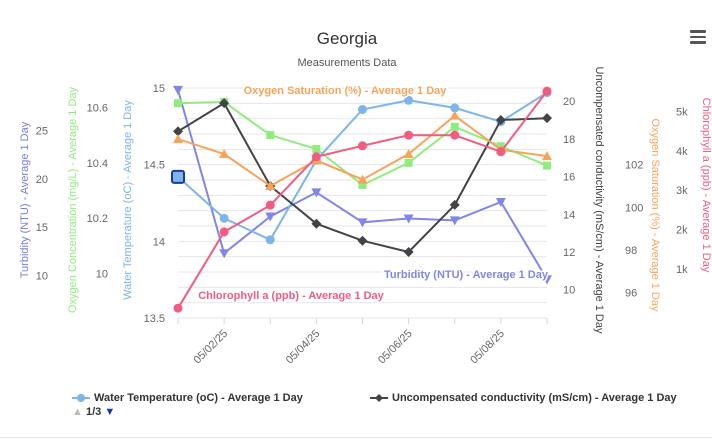 This screenshot has height=440, width=712. I want to click on legend-label: Water Temperature (oC) - Average 1 Day, so click(198, 398).